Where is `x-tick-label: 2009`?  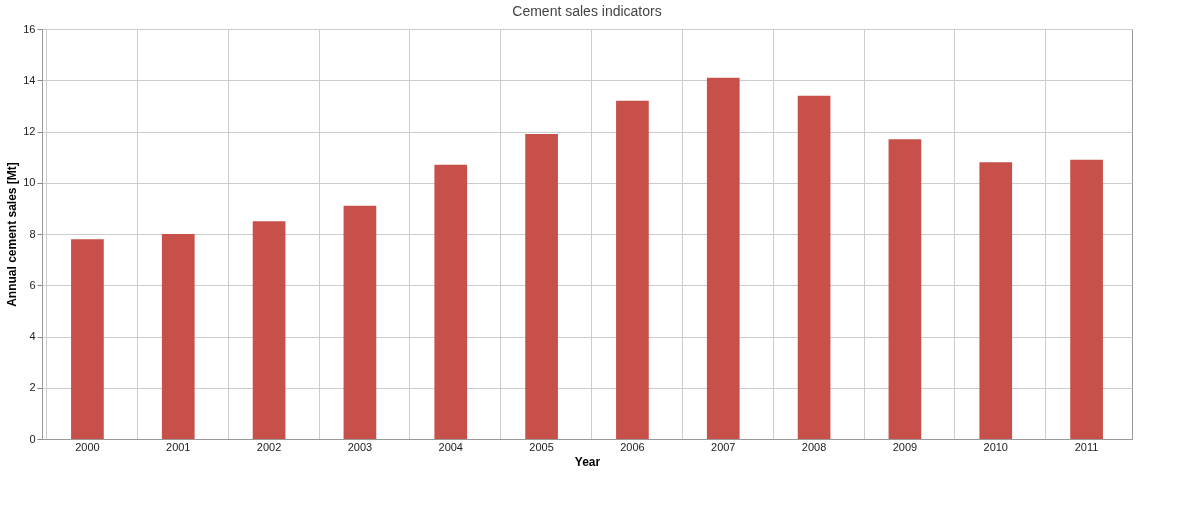
x-tick-label: 2009 is located at coordinates (905, 446).